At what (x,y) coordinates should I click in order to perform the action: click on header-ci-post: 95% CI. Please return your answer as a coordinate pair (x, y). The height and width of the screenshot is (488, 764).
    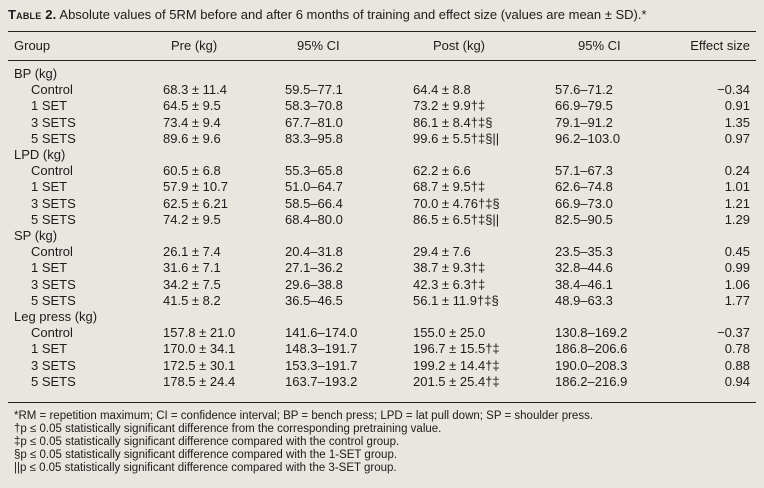
    Looking at the image, I should click on (599, 45).